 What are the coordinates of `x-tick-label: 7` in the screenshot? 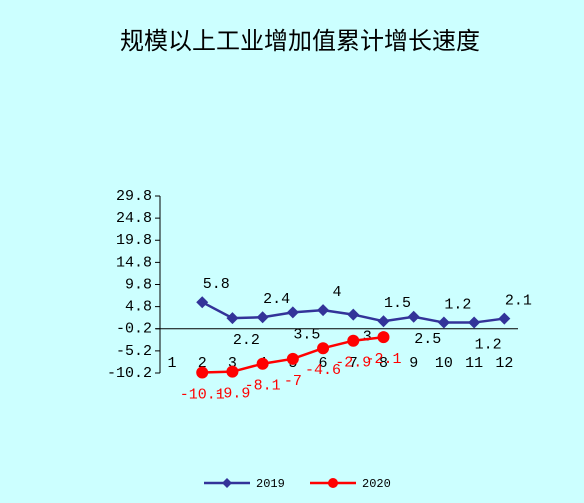 It's located at (353, 363).